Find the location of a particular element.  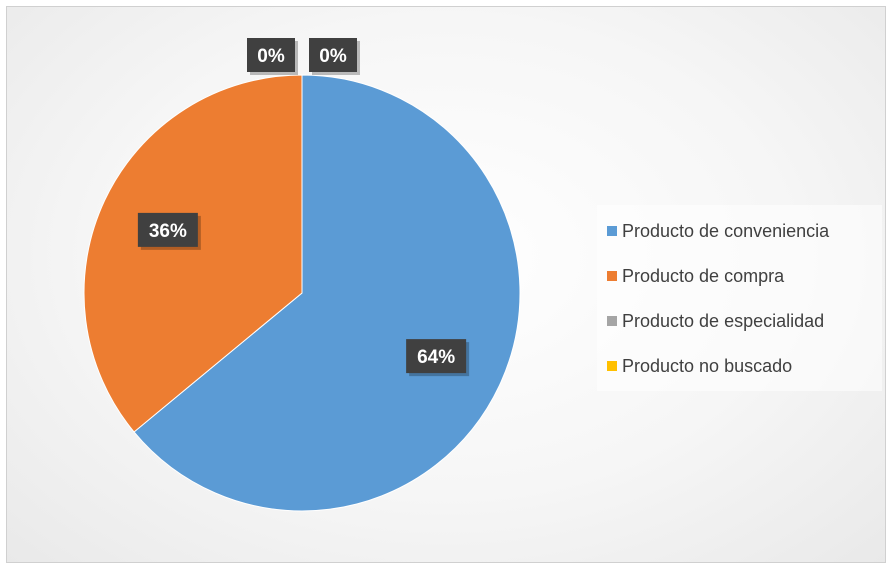

legend-item-especialidad: Producto de especialidad is located at coordinates (744, 321).